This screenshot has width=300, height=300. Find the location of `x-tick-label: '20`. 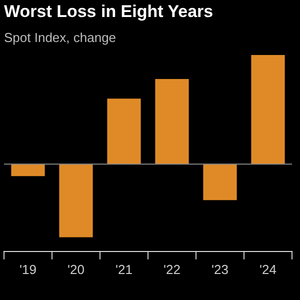

x-tick-label: '20 is located at coordinates (76, 269).